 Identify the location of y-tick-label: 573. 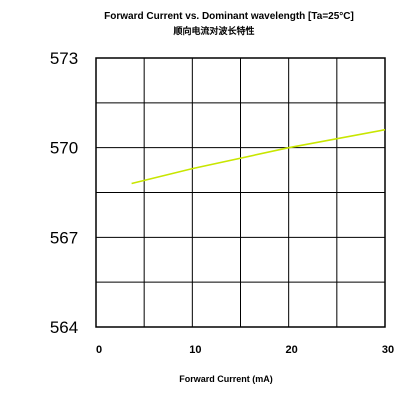
(64, 58).